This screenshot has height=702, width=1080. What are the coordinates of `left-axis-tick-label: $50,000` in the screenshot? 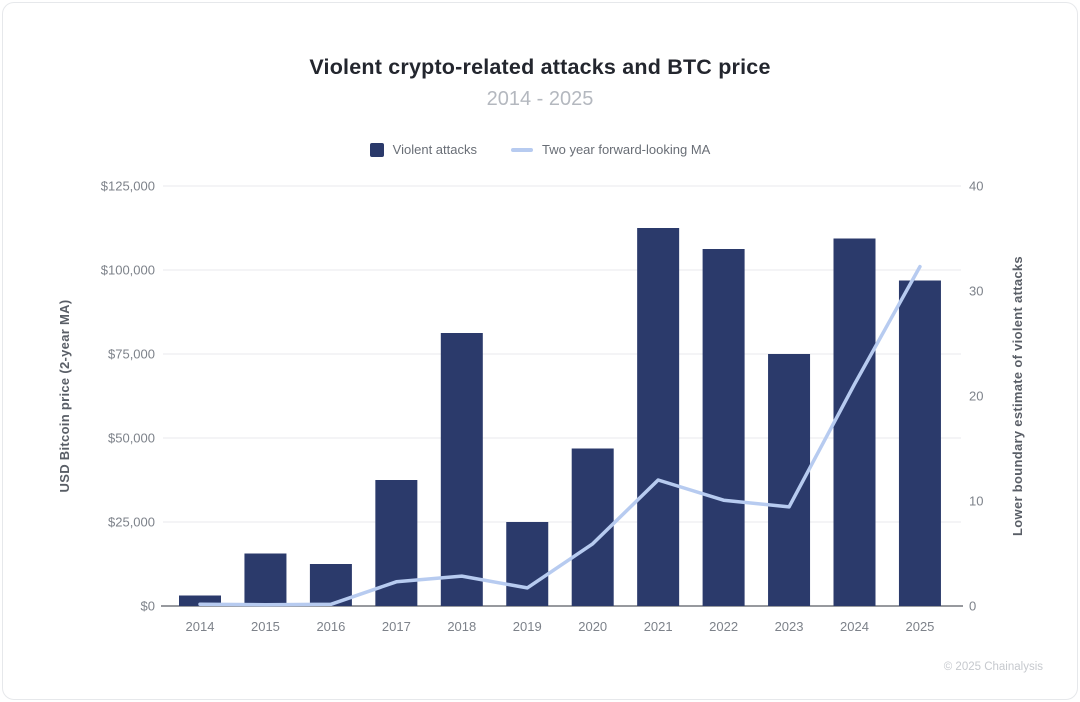 It's located at (131, 438).